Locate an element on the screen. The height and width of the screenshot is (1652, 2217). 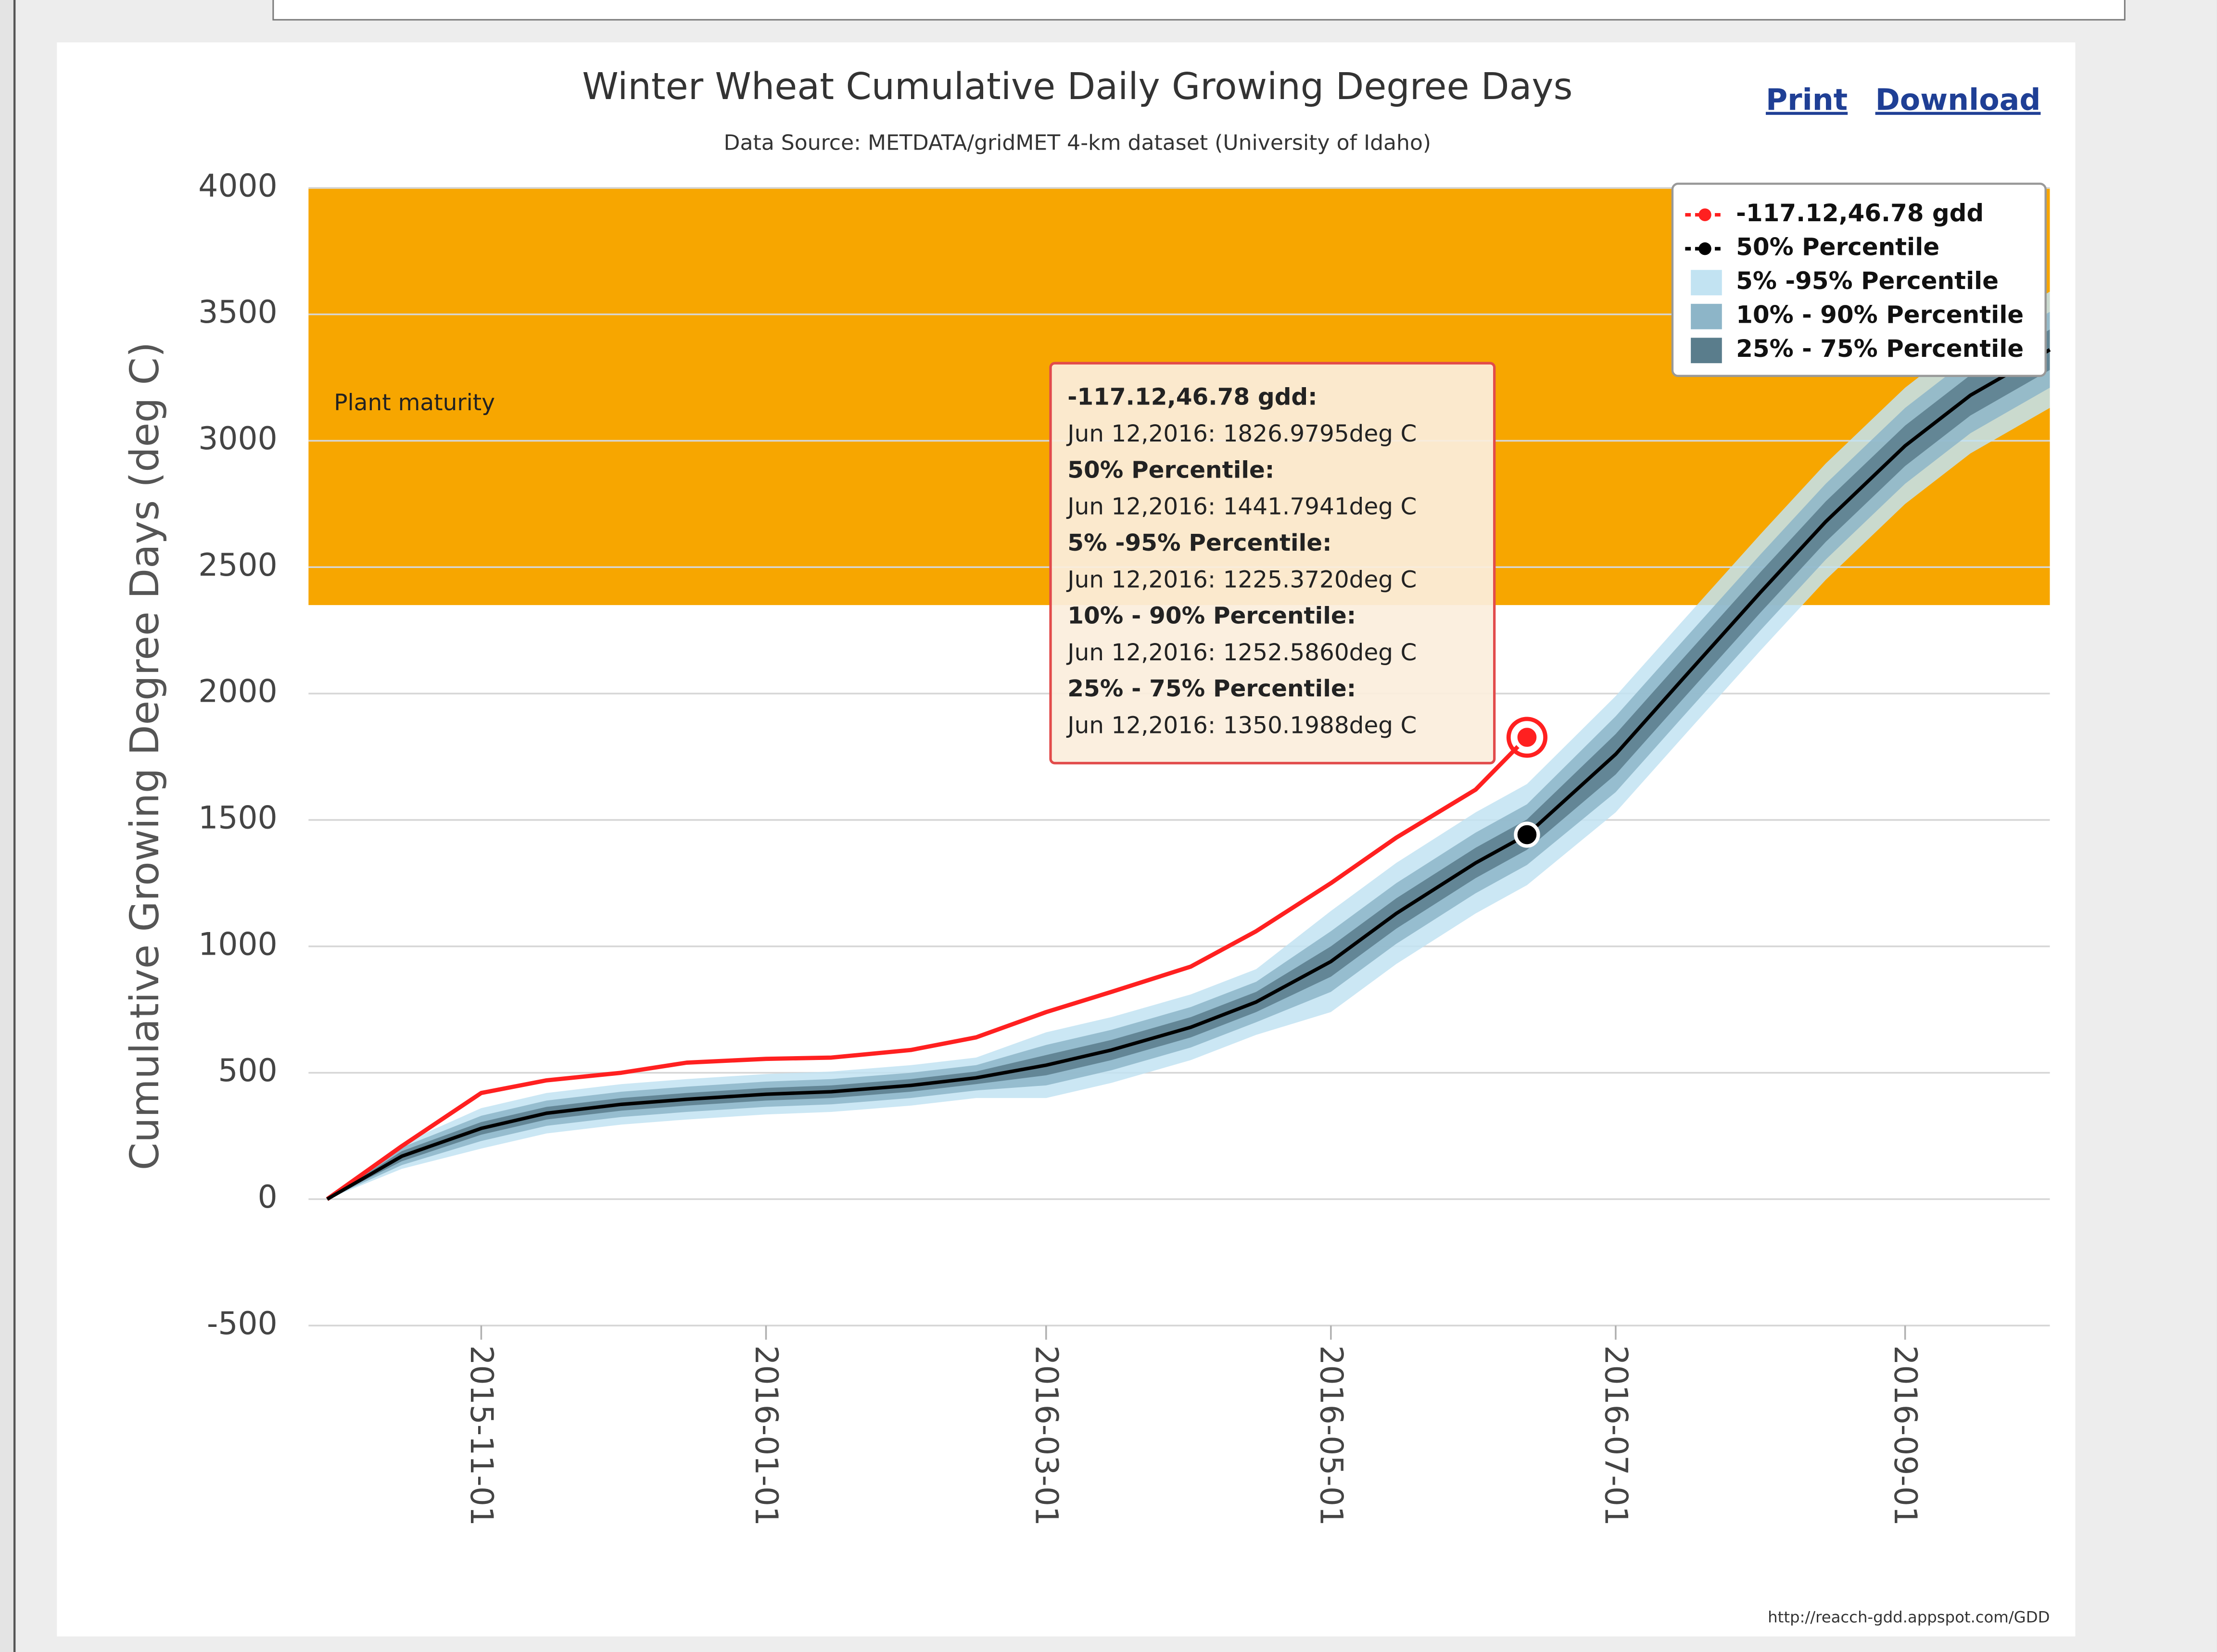
legend-label: 50% Percentile is located at coordinates (1837, 247).